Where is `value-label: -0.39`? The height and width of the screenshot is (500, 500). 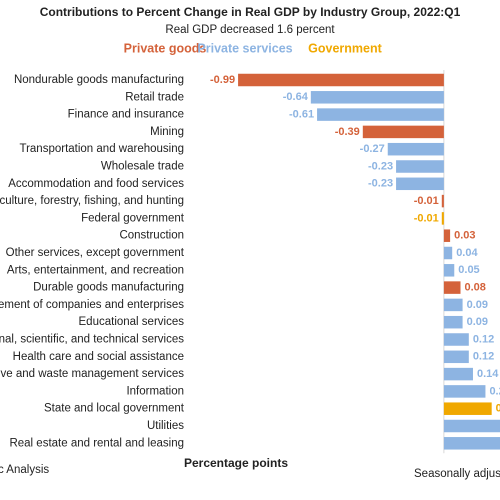 value-label: -0.39 is located at coordinates (347, 132).